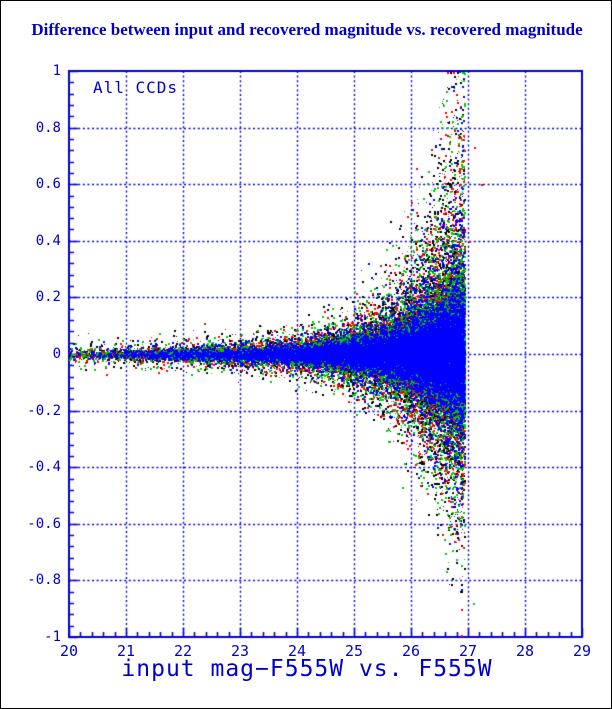 The width and height of the screenshot is (612, 709). Describe the element at coordinates (183, 651) in the screenshot. I see `x-tick-label: 22` at that location.